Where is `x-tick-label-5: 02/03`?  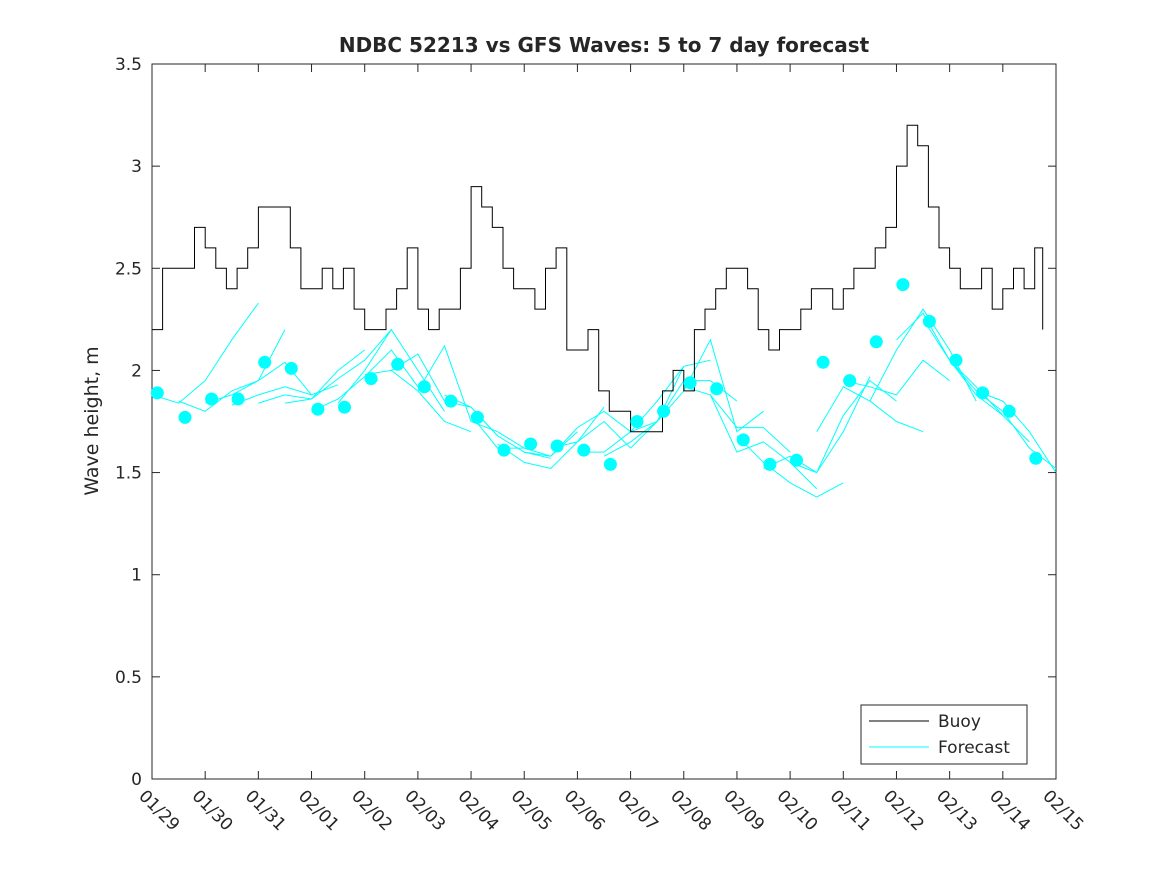 x-tick-label-5: 02/03 is located at coordinates (424, 810).